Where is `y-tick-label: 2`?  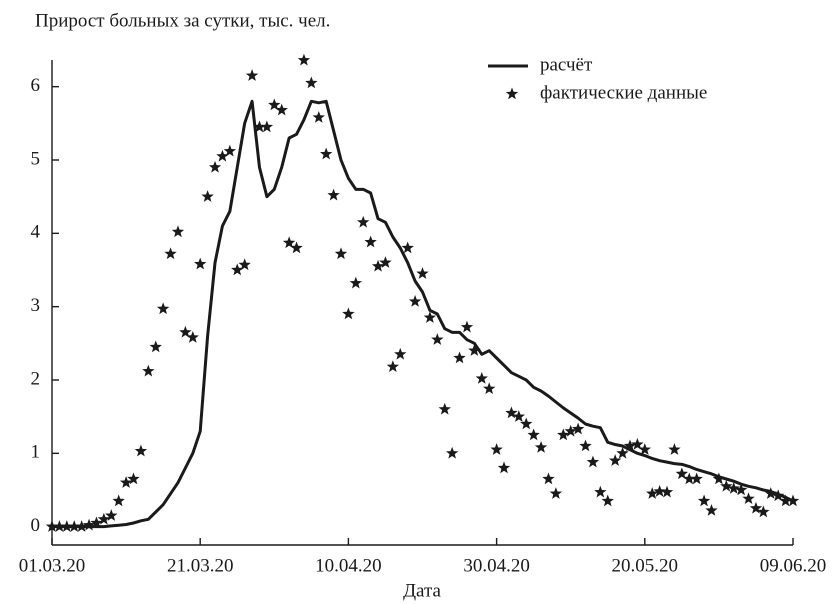 y-tick-label: 2 is located at coordinates (36, 378).